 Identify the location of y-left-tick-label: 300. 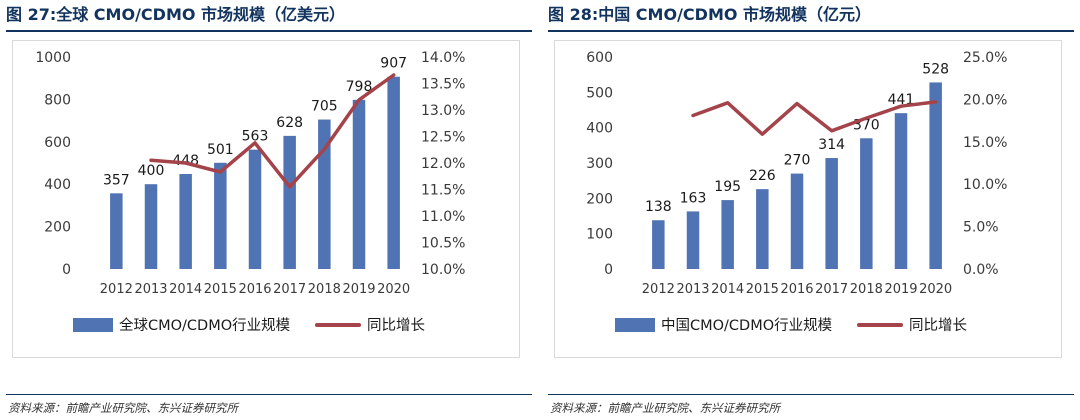
(599, 164).